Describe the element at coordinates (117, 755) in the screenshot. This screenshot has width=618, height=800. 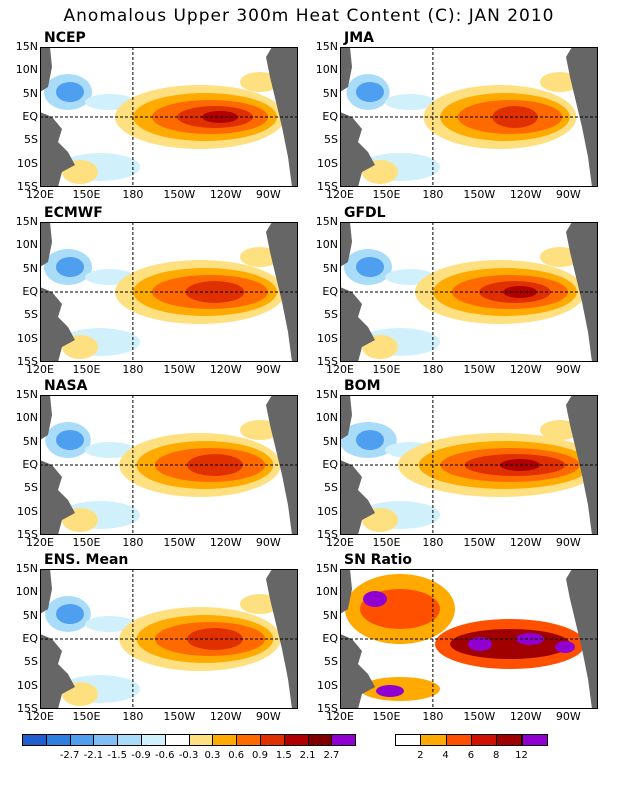
I see `colorbar-tick: -1.5` at that location.